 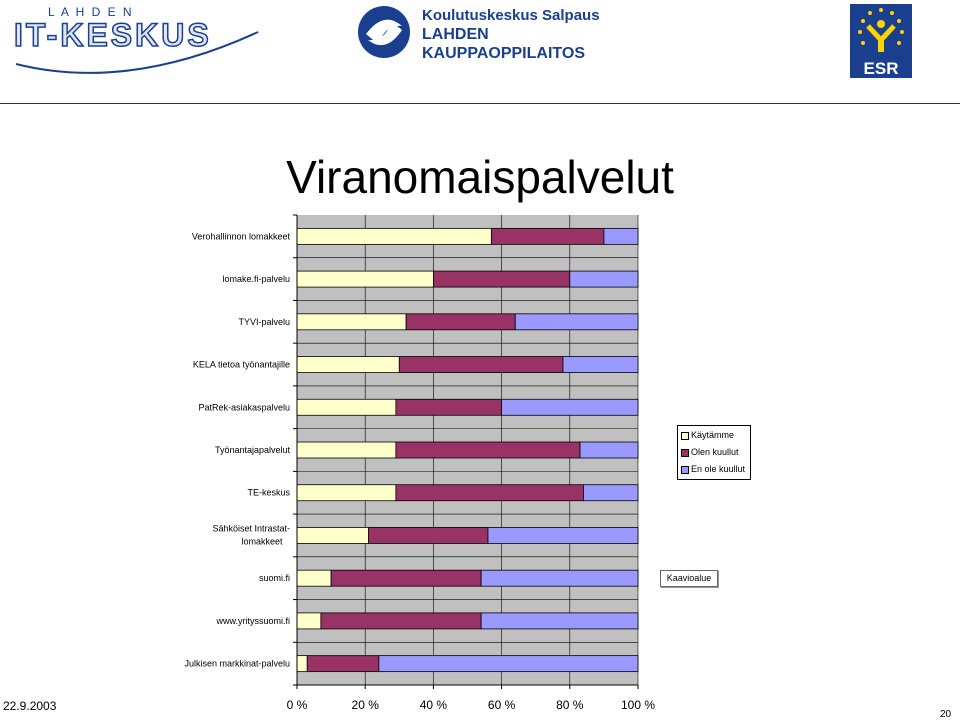 I want to click on x-tick-label: 0 %, so click(x=297, y=705).